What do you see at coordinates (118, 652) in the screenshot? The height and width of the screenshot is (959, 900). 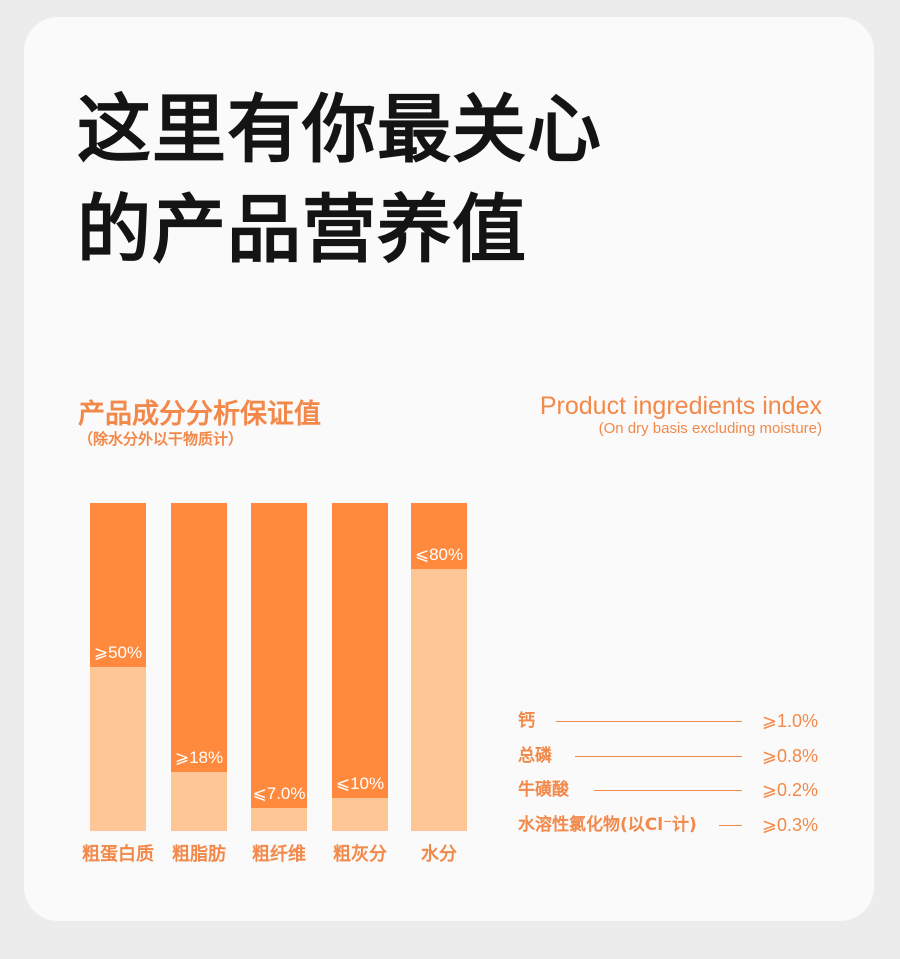 I see `bar-value-label: ⩾50%` at bounding box center [118, 652].